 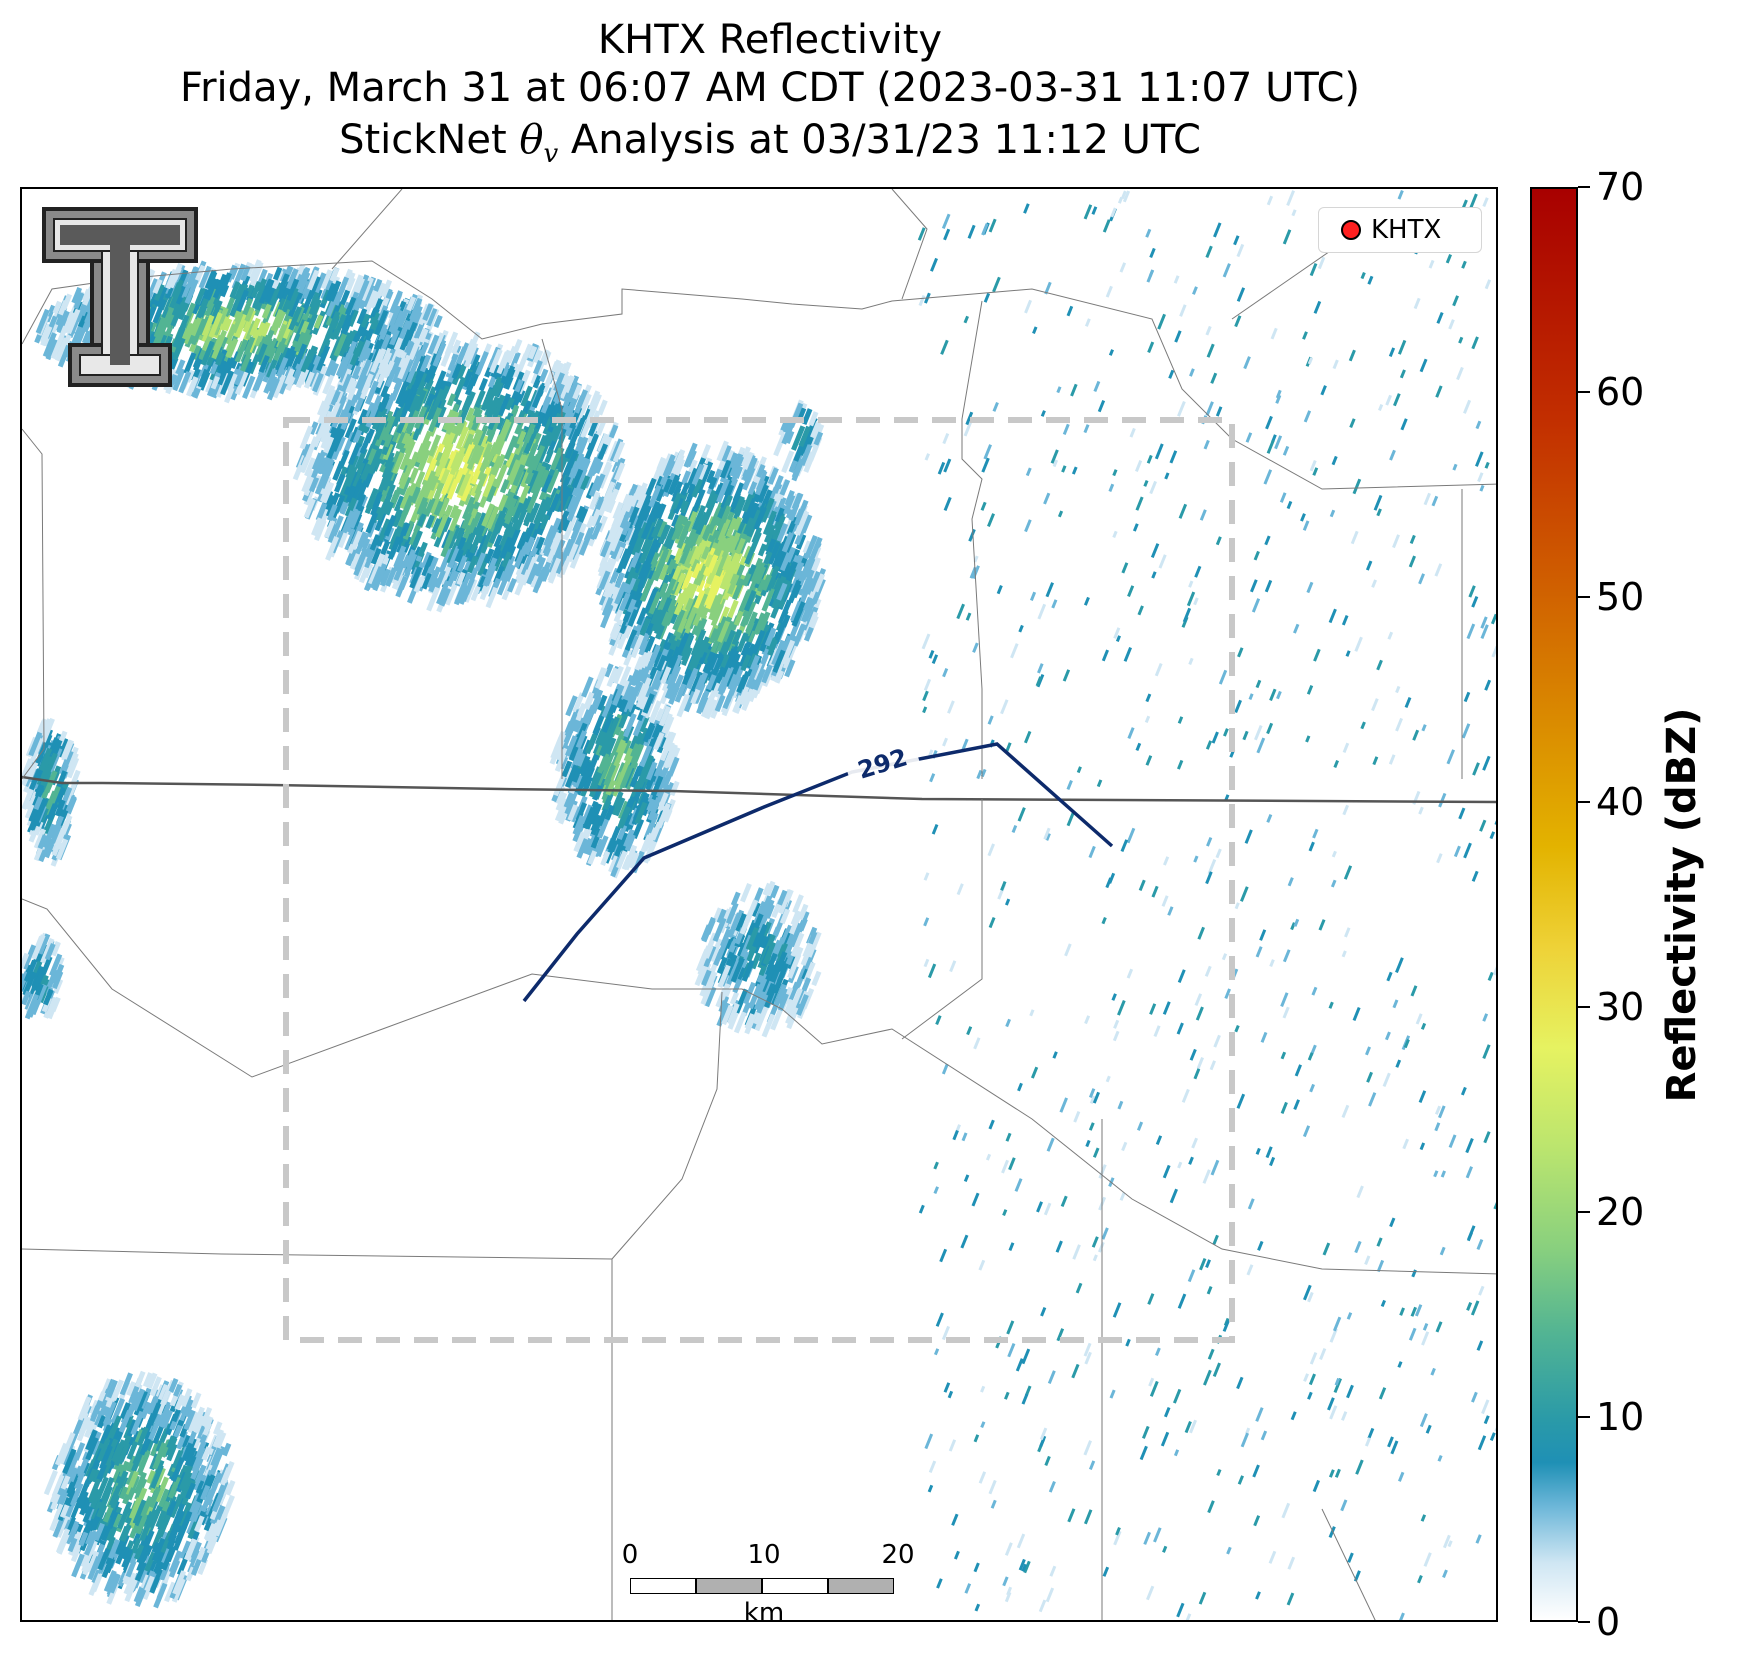 I want to click on colorbar-tick-label: 70, so click(x=1620, y=187).